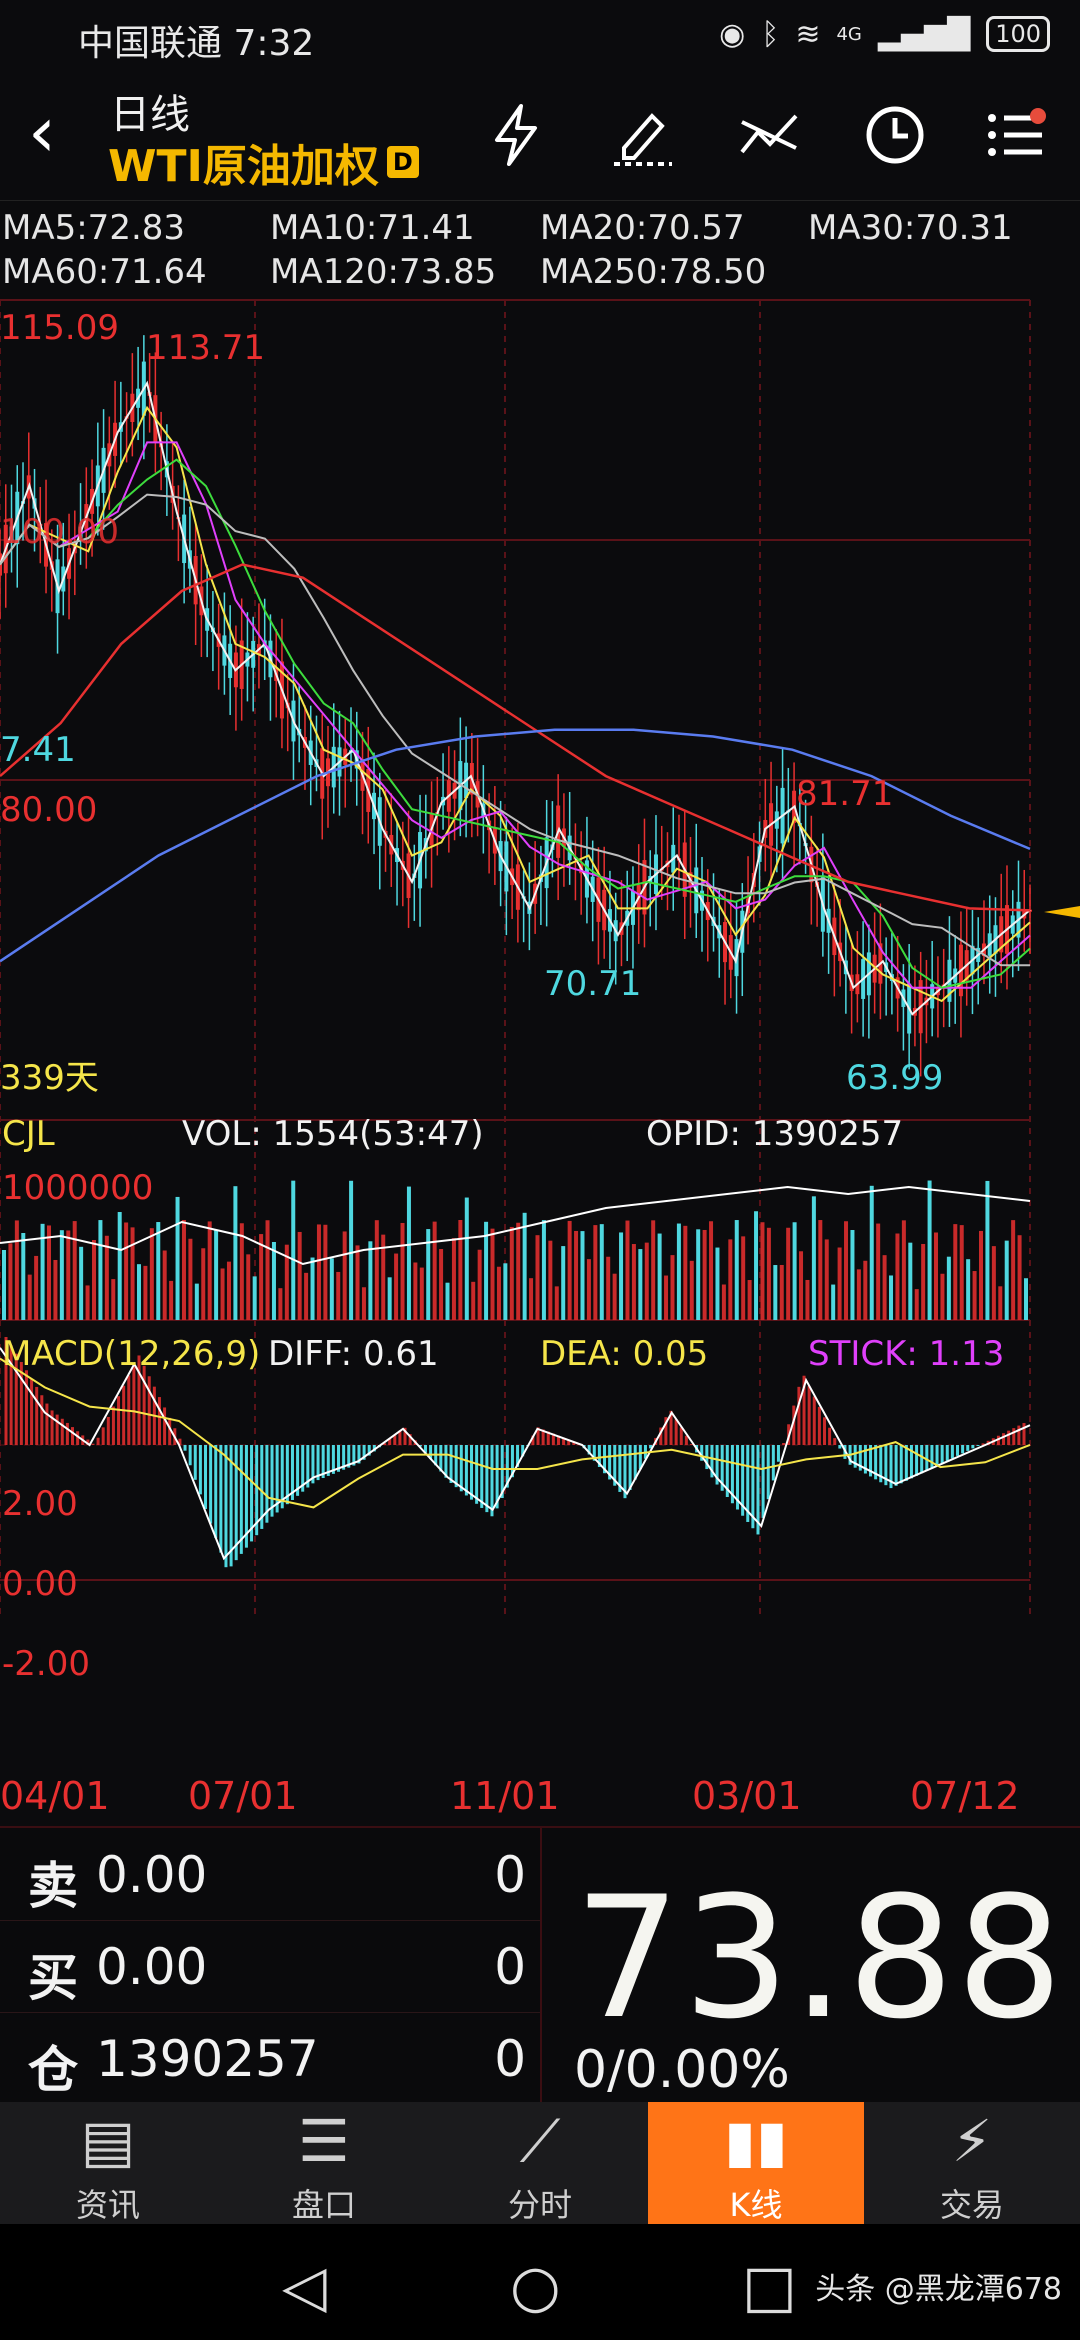 Image resolution: width=1080 pixels, height=2340 pixels. Describe the element at coordinates (304, 2286) in the screenshot. I see `nav-back-icon: ◁` at that location.